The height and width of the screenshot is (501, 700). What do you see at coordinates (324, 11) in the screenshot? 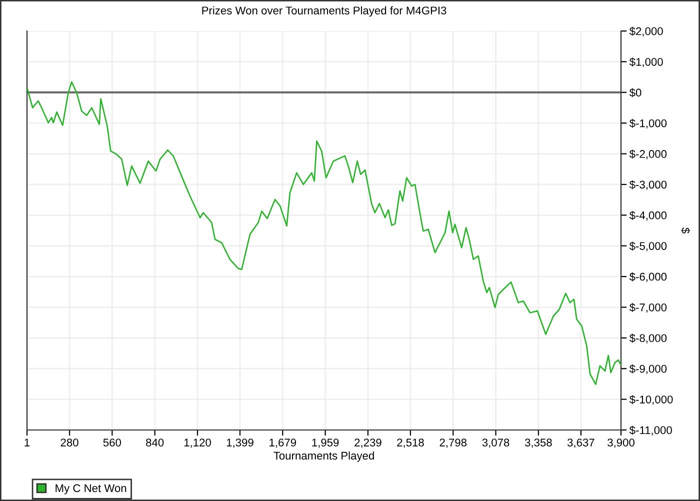
I see `chart-title: Prizes Won over Tournaments Played for M4GPI3` at bounding box center [324, 11].